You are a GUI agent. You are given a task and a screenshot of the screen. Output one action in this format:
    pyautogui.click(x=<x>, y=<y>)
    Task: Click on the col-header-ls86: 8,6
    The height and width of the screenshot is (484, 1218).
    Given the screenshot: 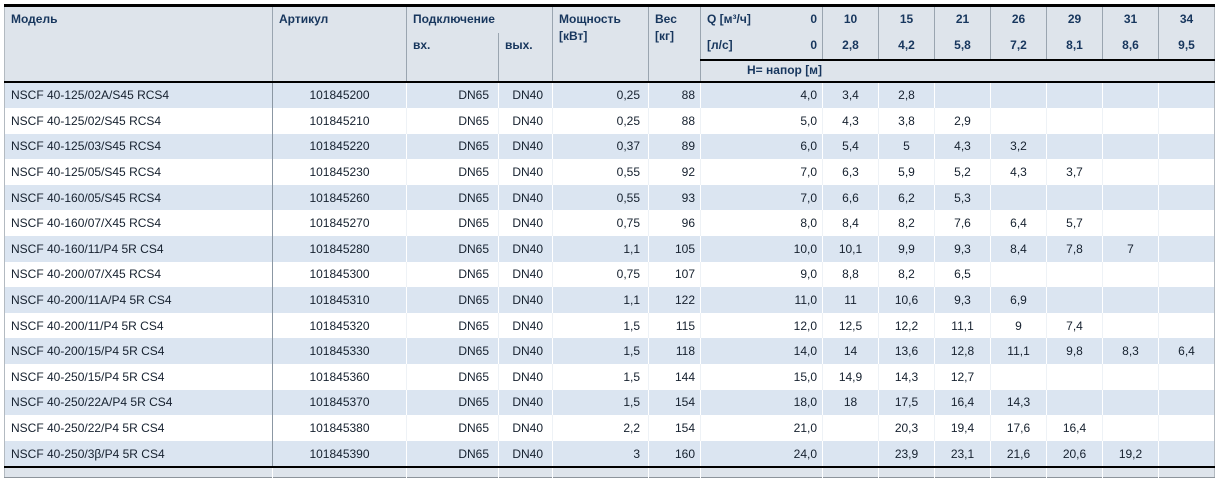 What is the action you would take?
    pyautogui.click(x=1130, y=46)
    